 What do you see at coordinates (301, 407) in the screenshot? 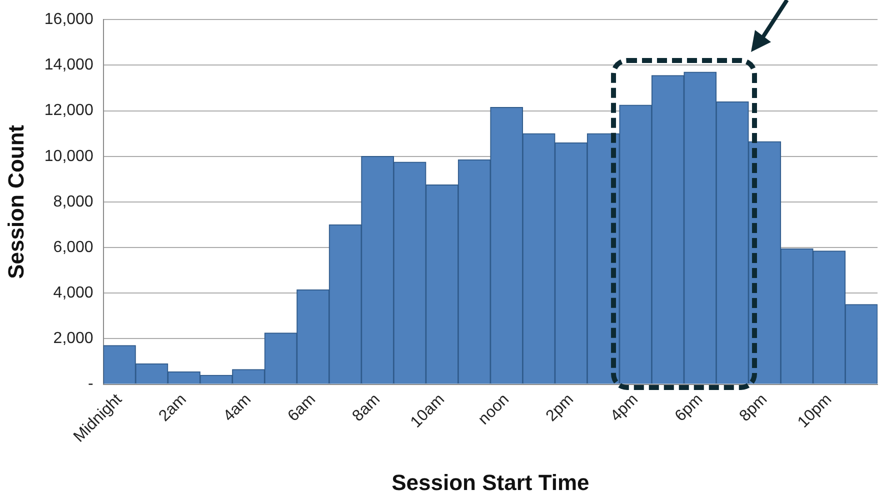
I see `x-tick-label: 6am` at bounding box center [301, 407].